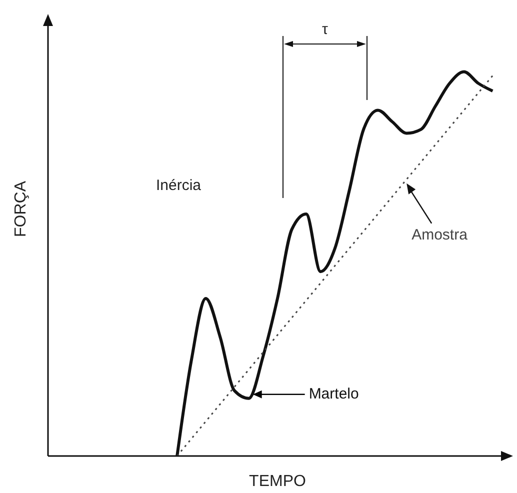 The height and width of the screenshot is (493, 517). Describe the element at coordinates (21, 208) in the screenshot. I see `y-axis-title: FORÇA` at that location.